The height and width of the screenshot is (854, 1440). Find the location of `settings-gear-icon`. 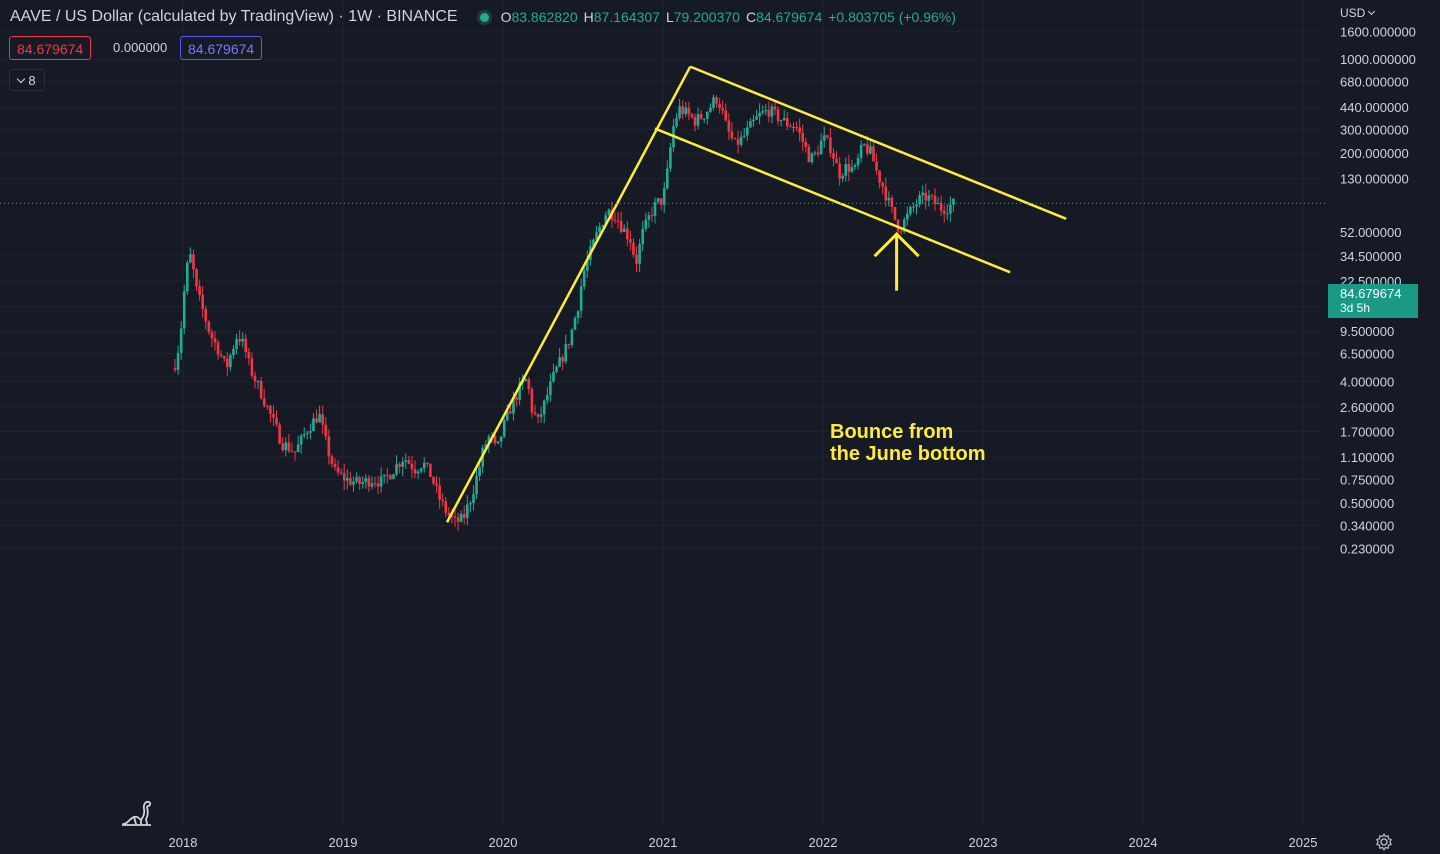

settings-gear-icon is located at coordinates (1384, 842).